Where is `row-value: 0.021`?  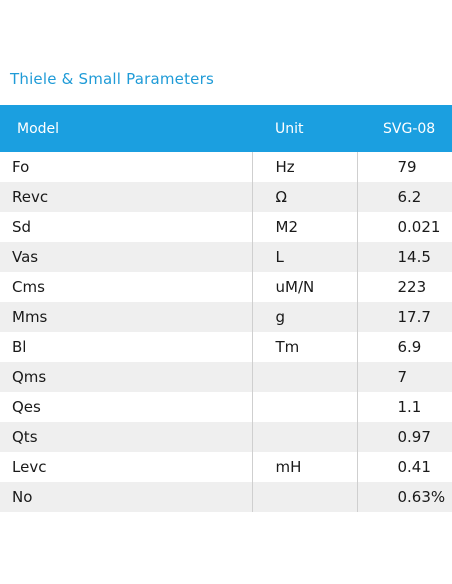 row-value: 0.021 is located at coordinates (419, 227).